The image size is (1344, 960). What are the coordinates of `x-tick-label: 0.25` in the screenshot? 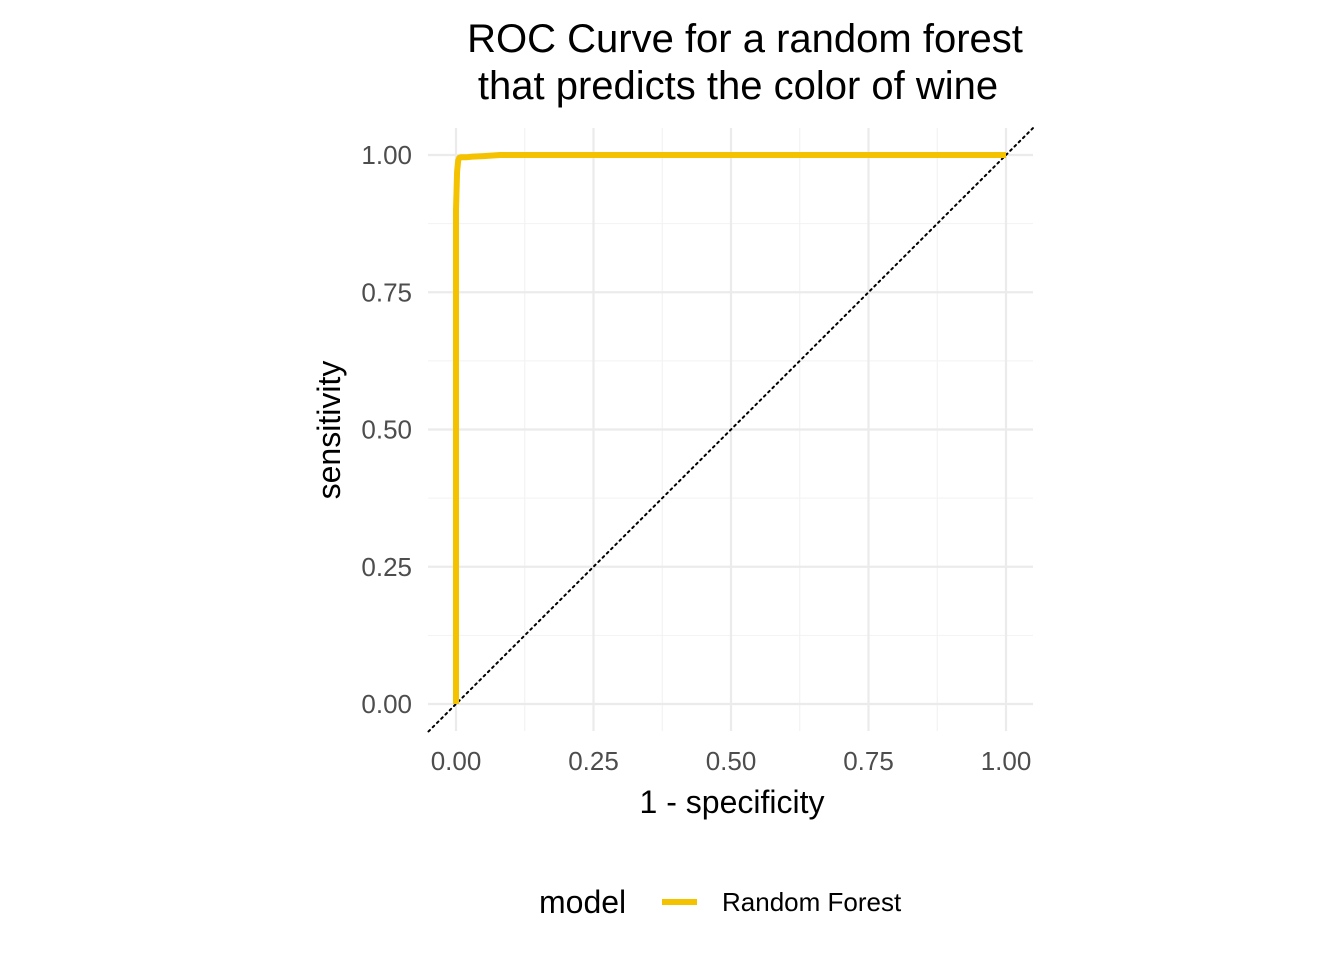 It's located at (593, 761).